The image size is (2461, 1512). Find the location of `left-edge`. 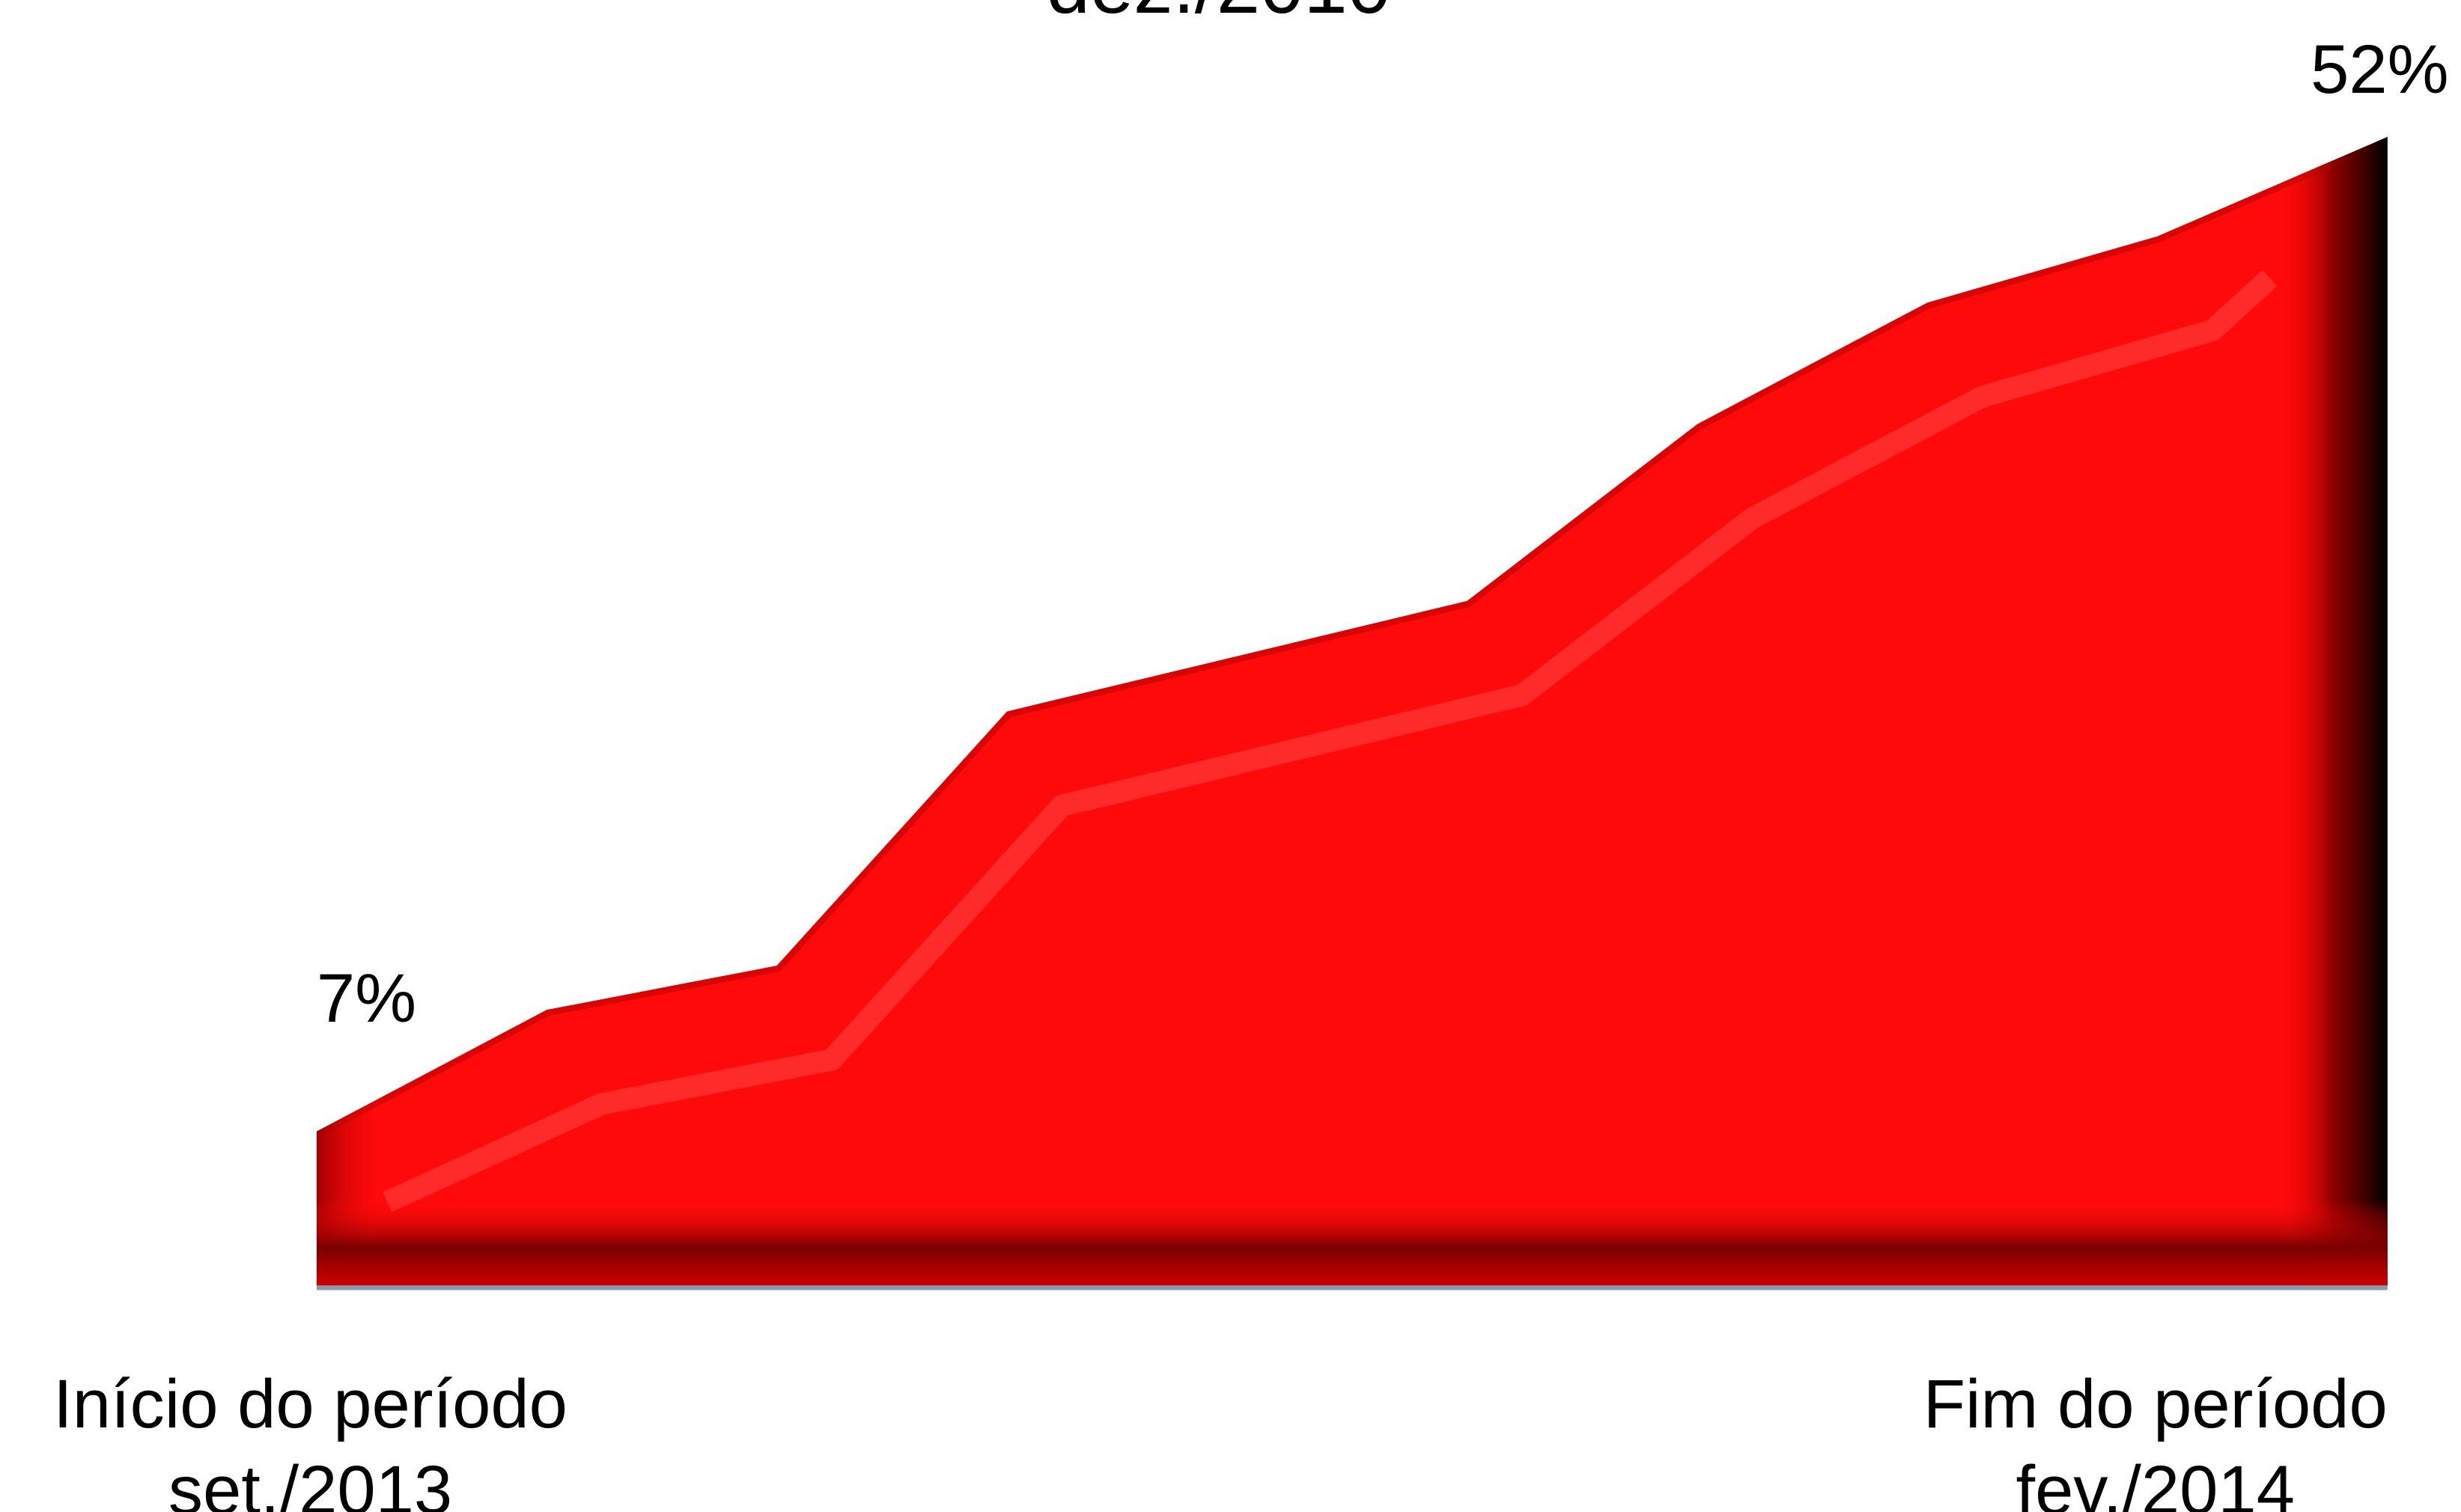

left-edge is located at coordinates (352, 712).